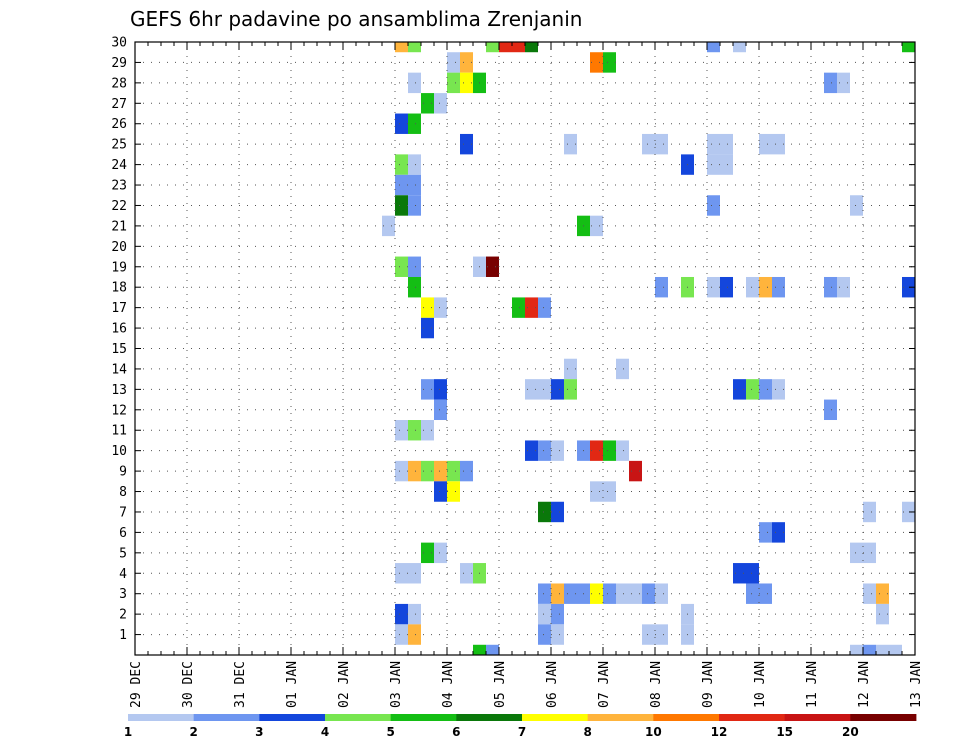 This screenshot has height=742, width=960. I want to click on y-tick-label: 1, so click(123, 635).